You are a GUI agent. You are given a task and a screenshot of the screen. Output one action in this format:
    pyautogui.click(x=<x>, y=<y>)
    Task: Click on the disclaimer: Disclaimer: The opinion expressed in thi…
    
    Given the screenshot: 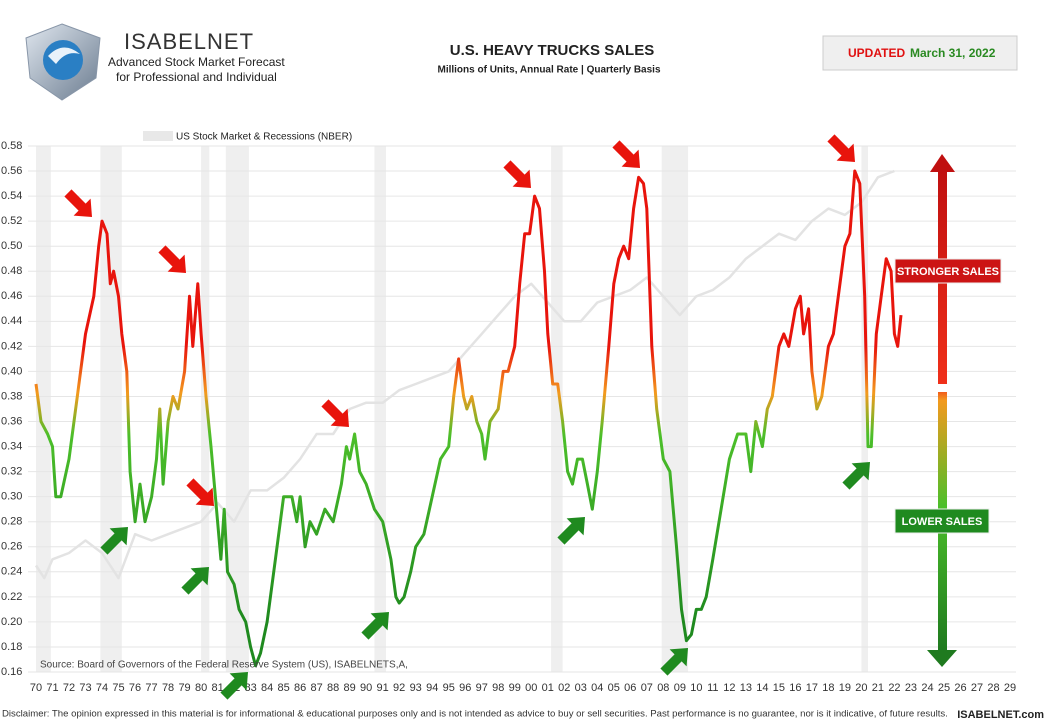 What is the action you would take?
    pyautogui.click(x=475, y=714)
    